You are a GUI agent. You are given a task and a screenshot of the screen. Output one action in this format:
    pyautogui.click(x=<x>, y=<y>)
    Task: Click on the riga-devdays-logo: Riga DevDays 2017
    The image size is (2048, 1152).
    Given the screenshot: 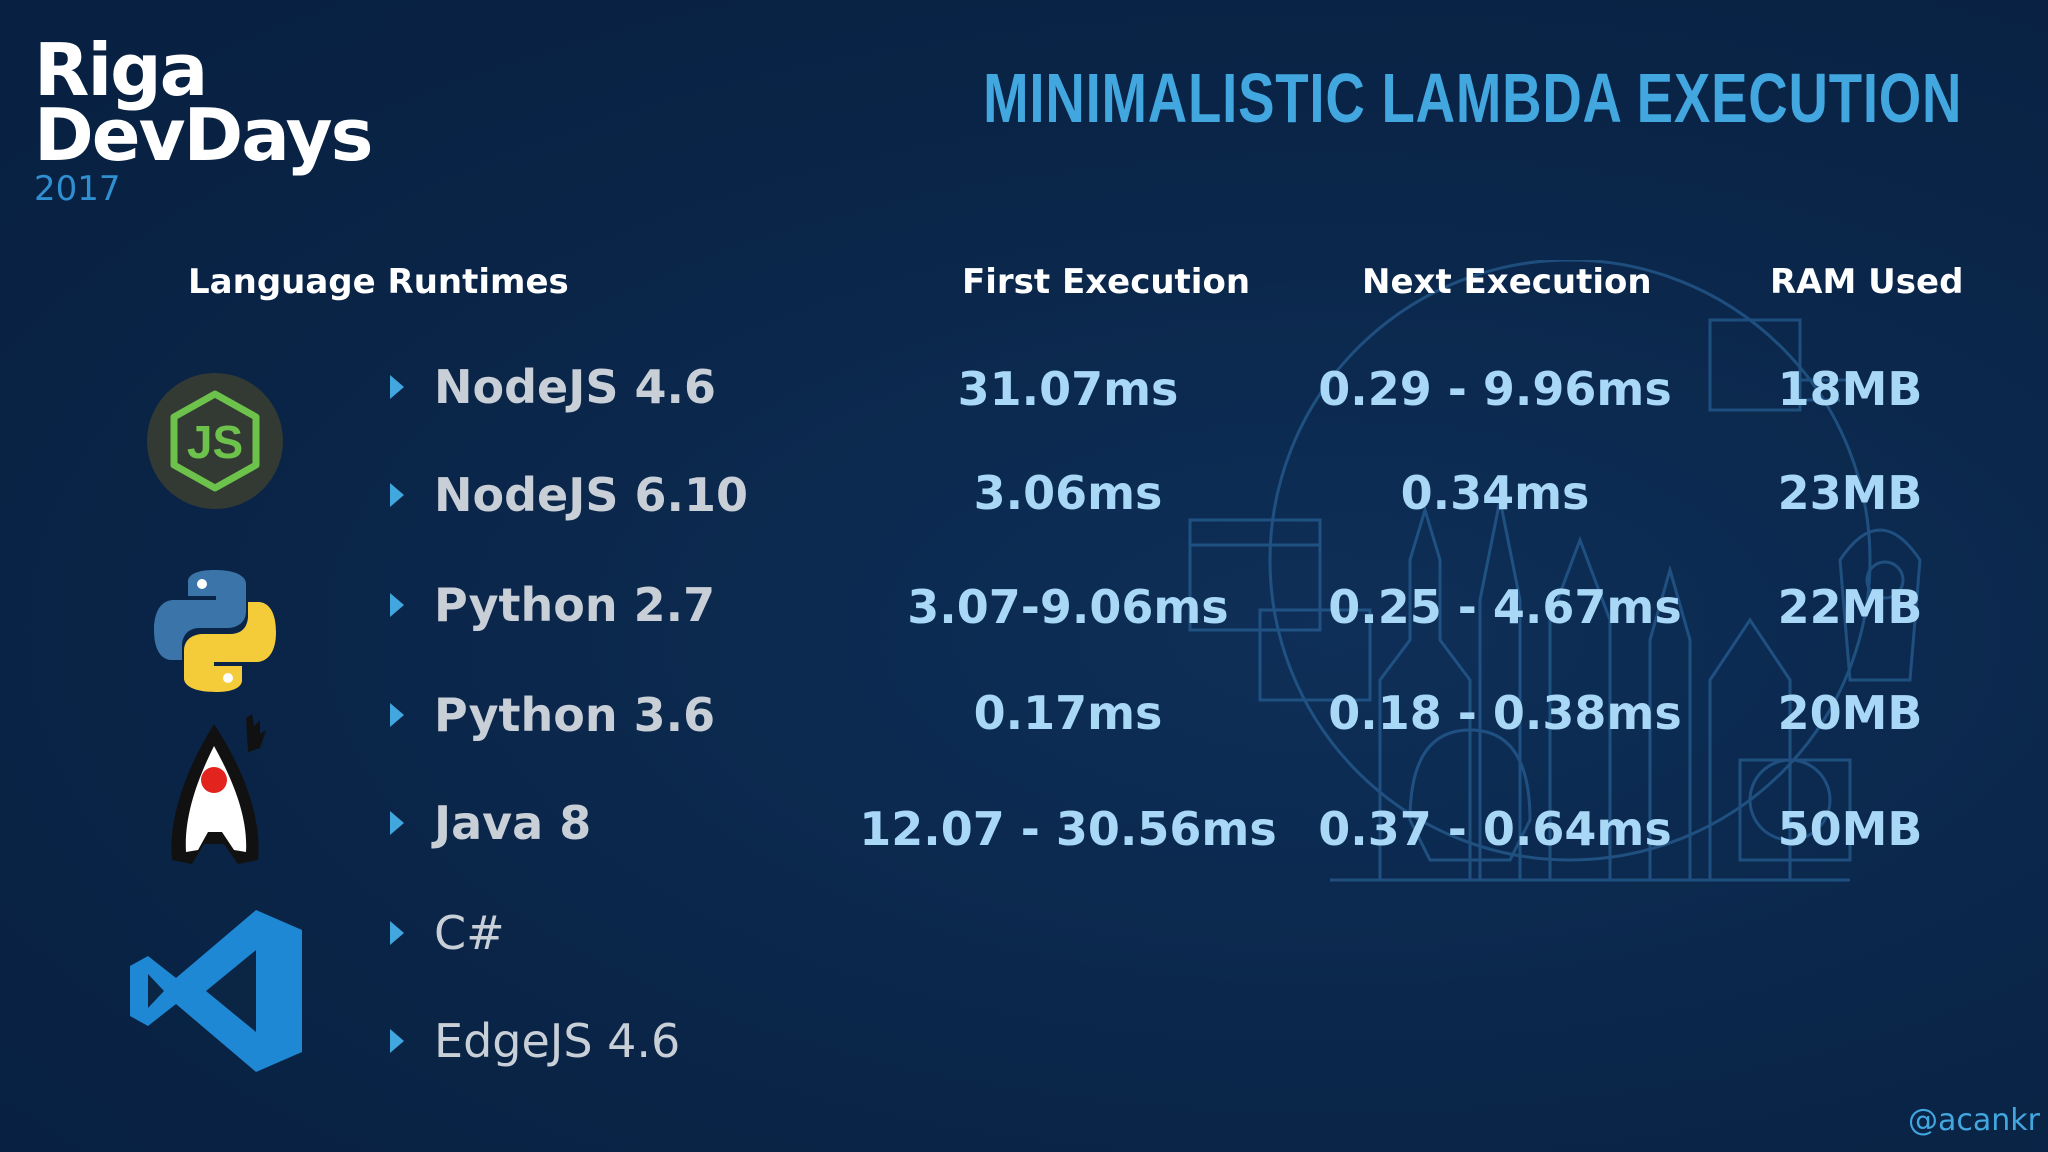 What is the action you would take?
    pyautogui.click(x=203, y=118)
    